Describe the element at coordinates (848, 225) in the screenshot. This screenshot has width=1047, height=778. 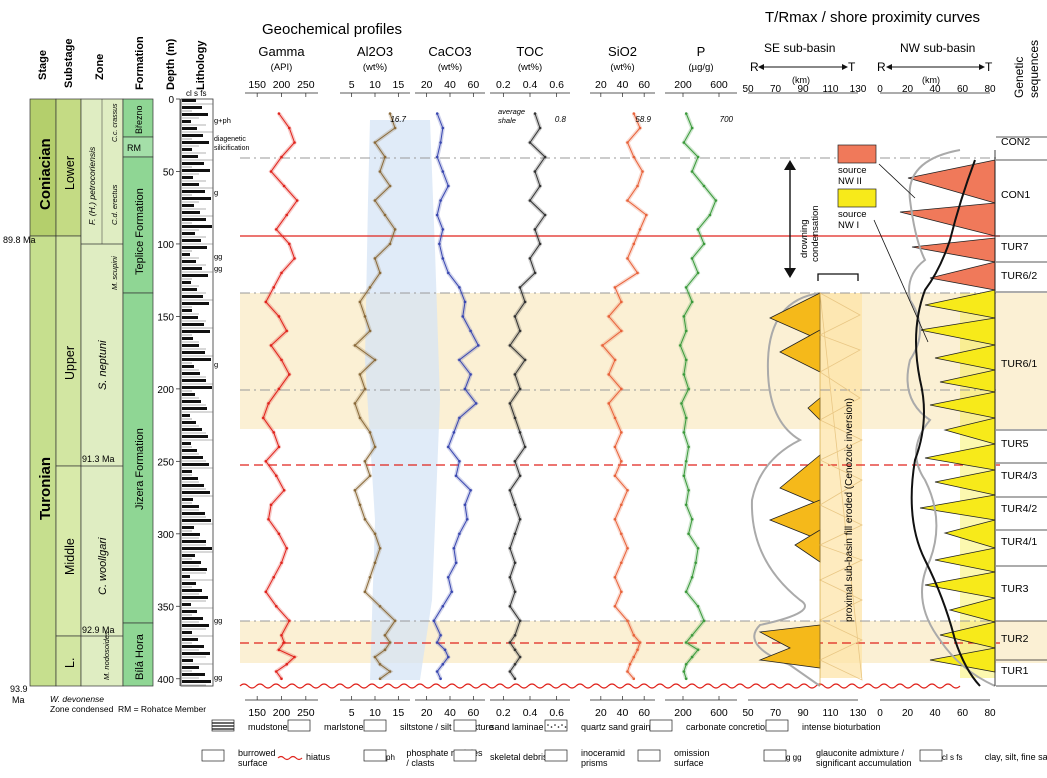
I see `source-nw1-label-2: NW I` at that location.